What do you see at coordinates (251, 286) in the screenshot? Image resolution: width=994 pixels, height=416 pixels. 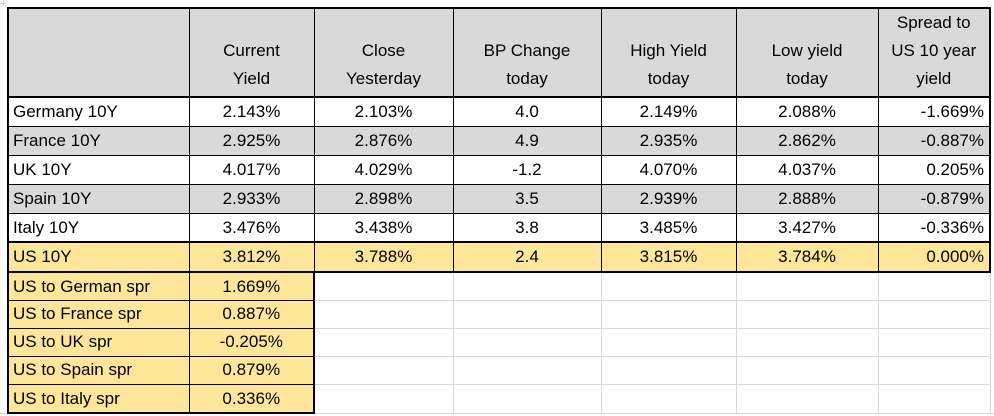 I see `value-cell: 1.669%` at bounding box center [251, 286].